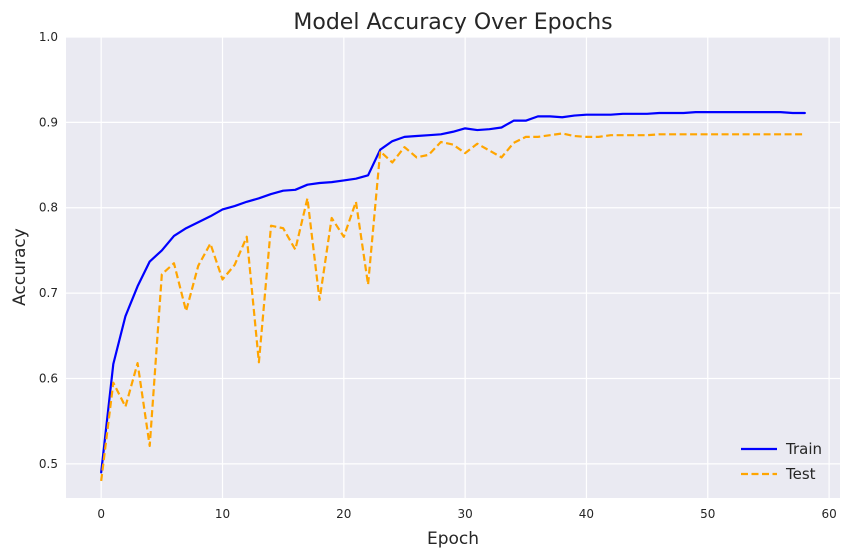 The width and height of the screenshot is (851, 557). Describe the element at coordinates (48, 250) in the screenshot. I see `y-tick-labels: 0.5 0.6 0.7 0.8 0.9 1.0` at that location.